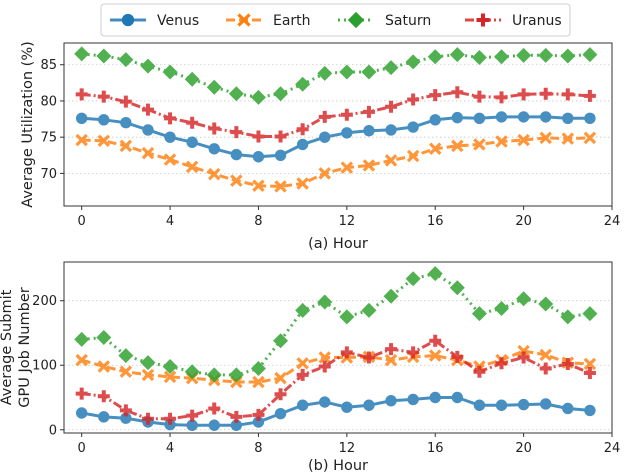 Image resolution: width=624 pixels, height=474 pixels. Describe the element at coordinates (170, 221) in the screenshot. I see `panel-a-xtick-label: 4` at that location.